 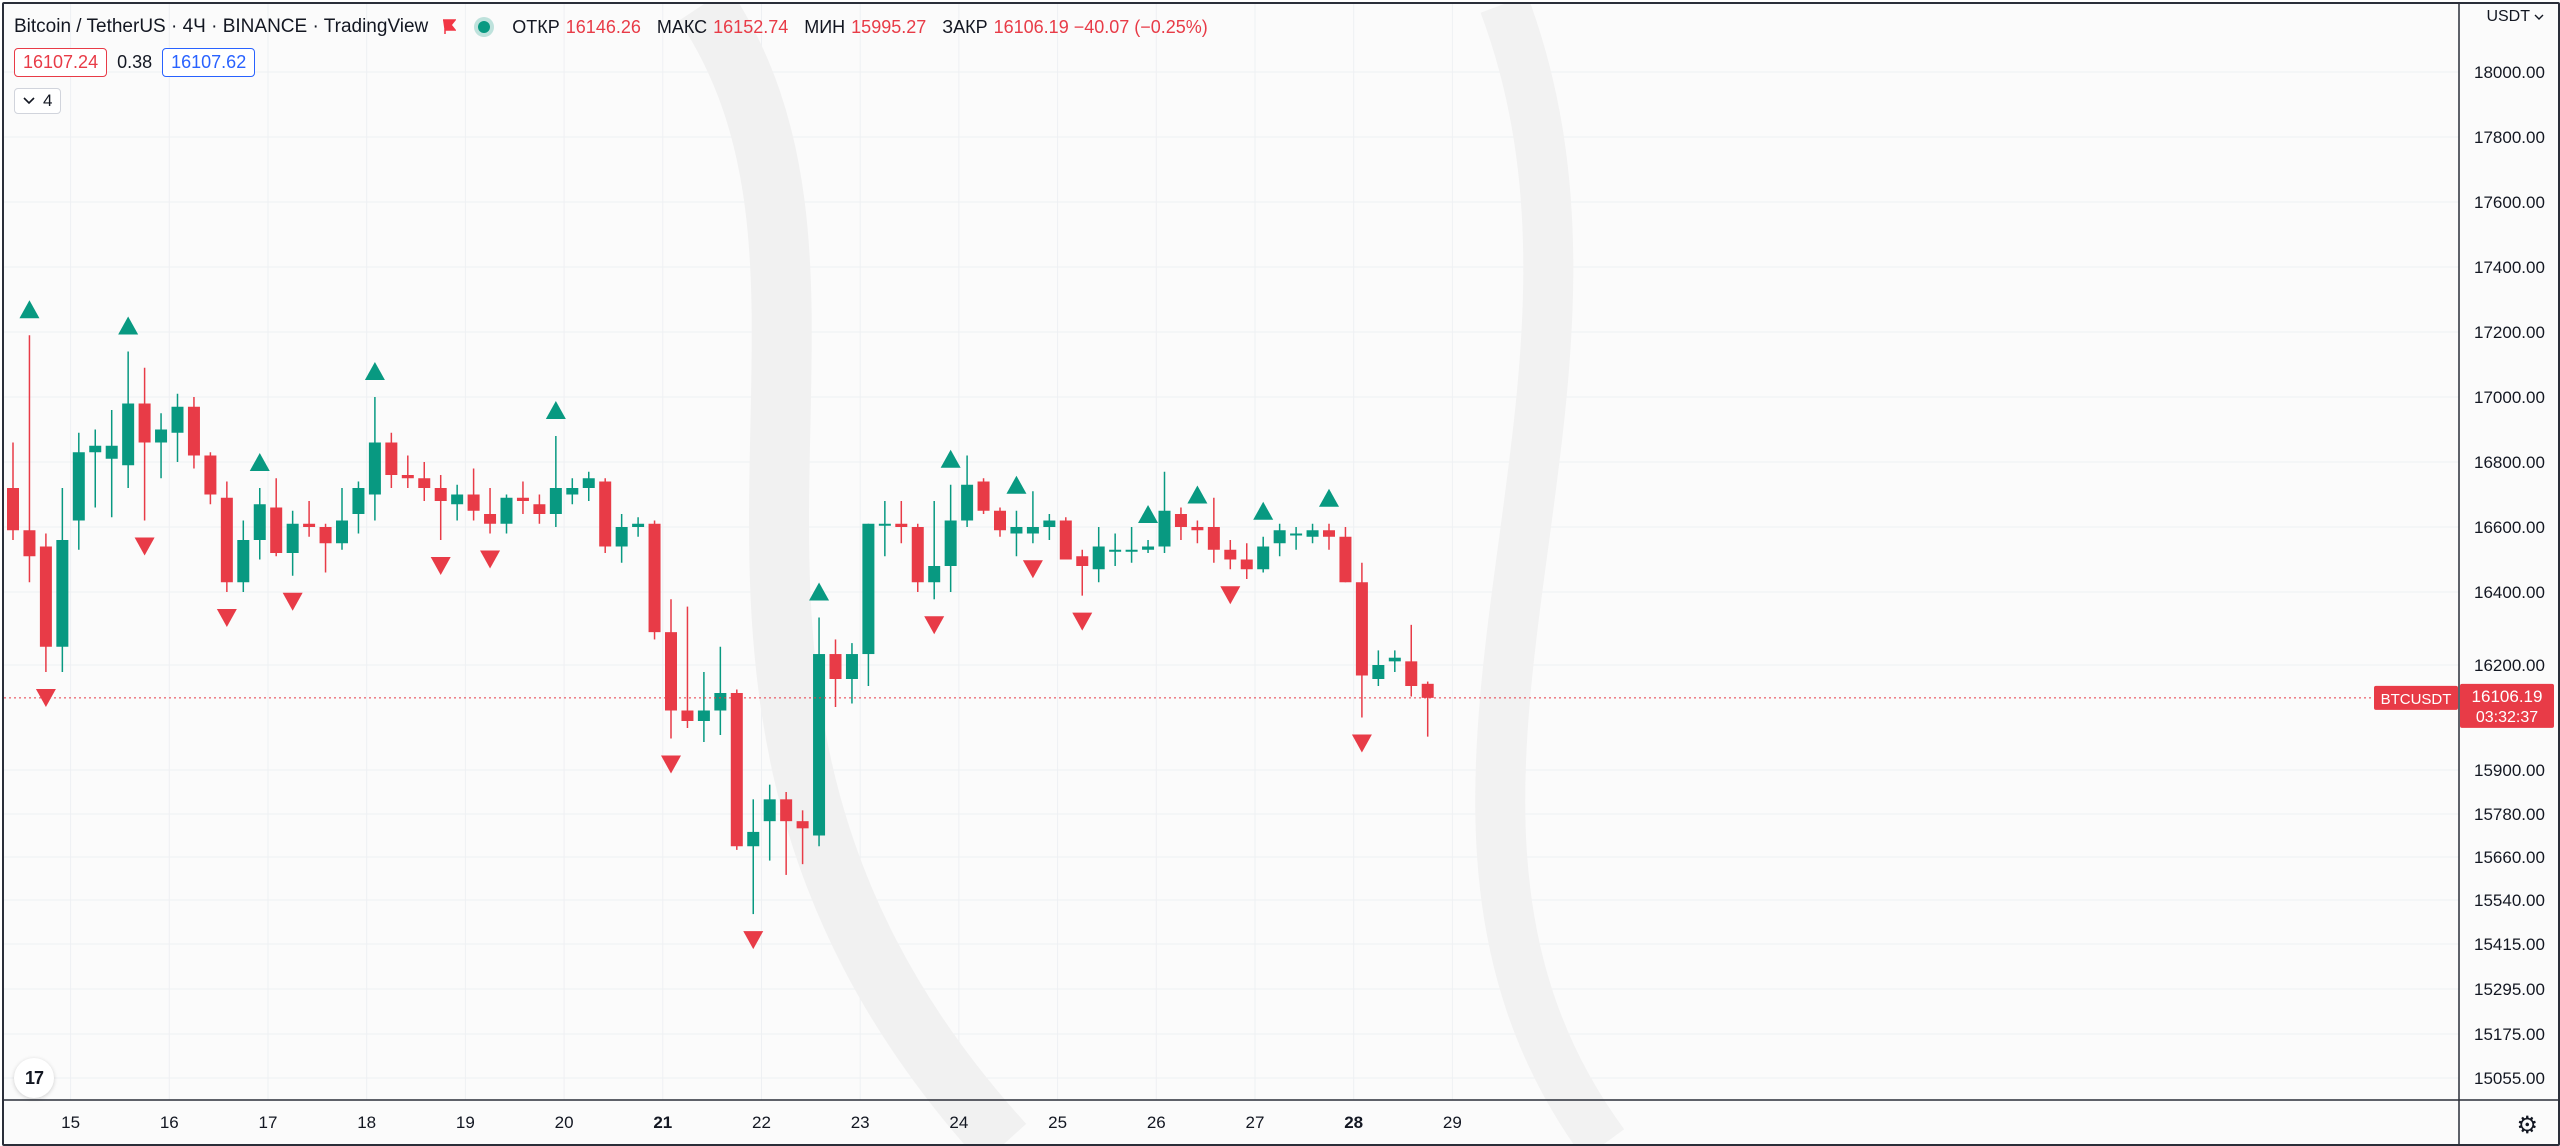 What do you see at coordinates (61, 62) in the screenshot?
I see `sell-price-button: 16107.24` at bounding box center [61, 62].